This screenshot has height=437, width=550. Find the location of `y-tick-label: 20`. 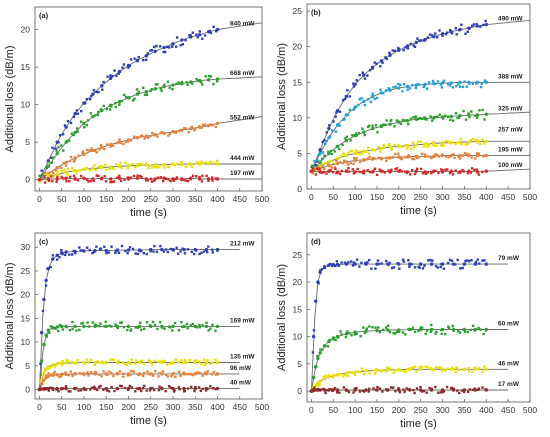

y-tick-label: 20 is located at coordinates (26, 295).